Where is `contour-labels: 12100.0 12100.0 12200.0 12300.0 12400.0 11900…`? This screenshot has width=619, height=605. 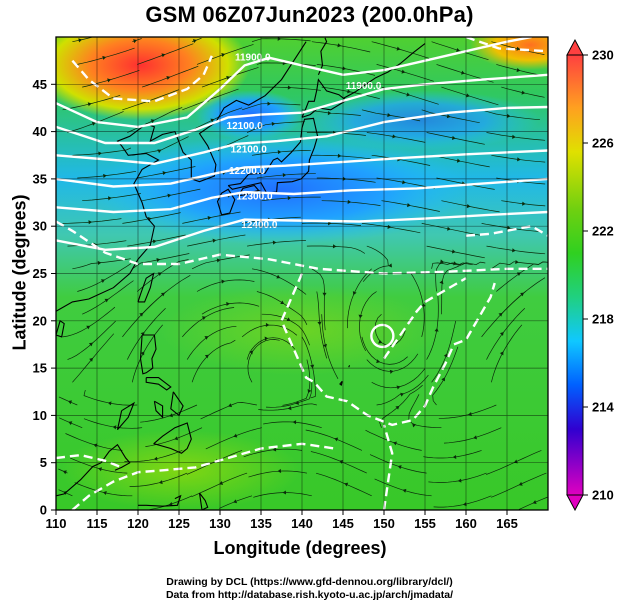
contour-labels: 12100.0 12100.0 12200.0 12300.0 12400.0 11900… is located at coordinates (304, 142).